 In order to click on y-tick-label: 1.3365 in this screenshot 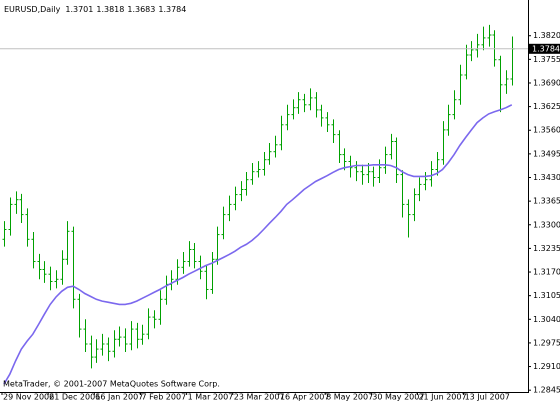, I will do `click(546, 201)`.